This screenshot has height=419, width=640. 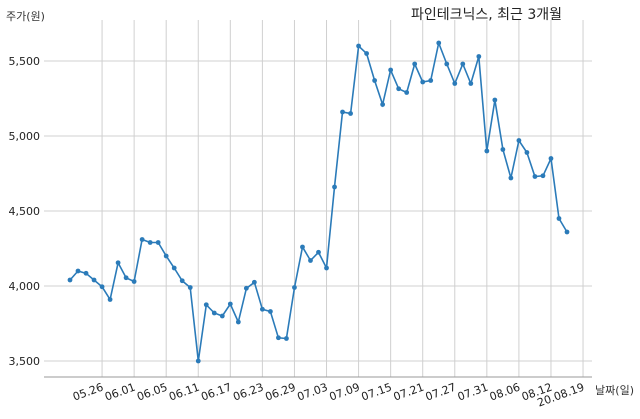 What do you see at coordinates (345, 392) in the screenshot?
I see `x-tick-label: 07.09` at bounding box center [345, 392].